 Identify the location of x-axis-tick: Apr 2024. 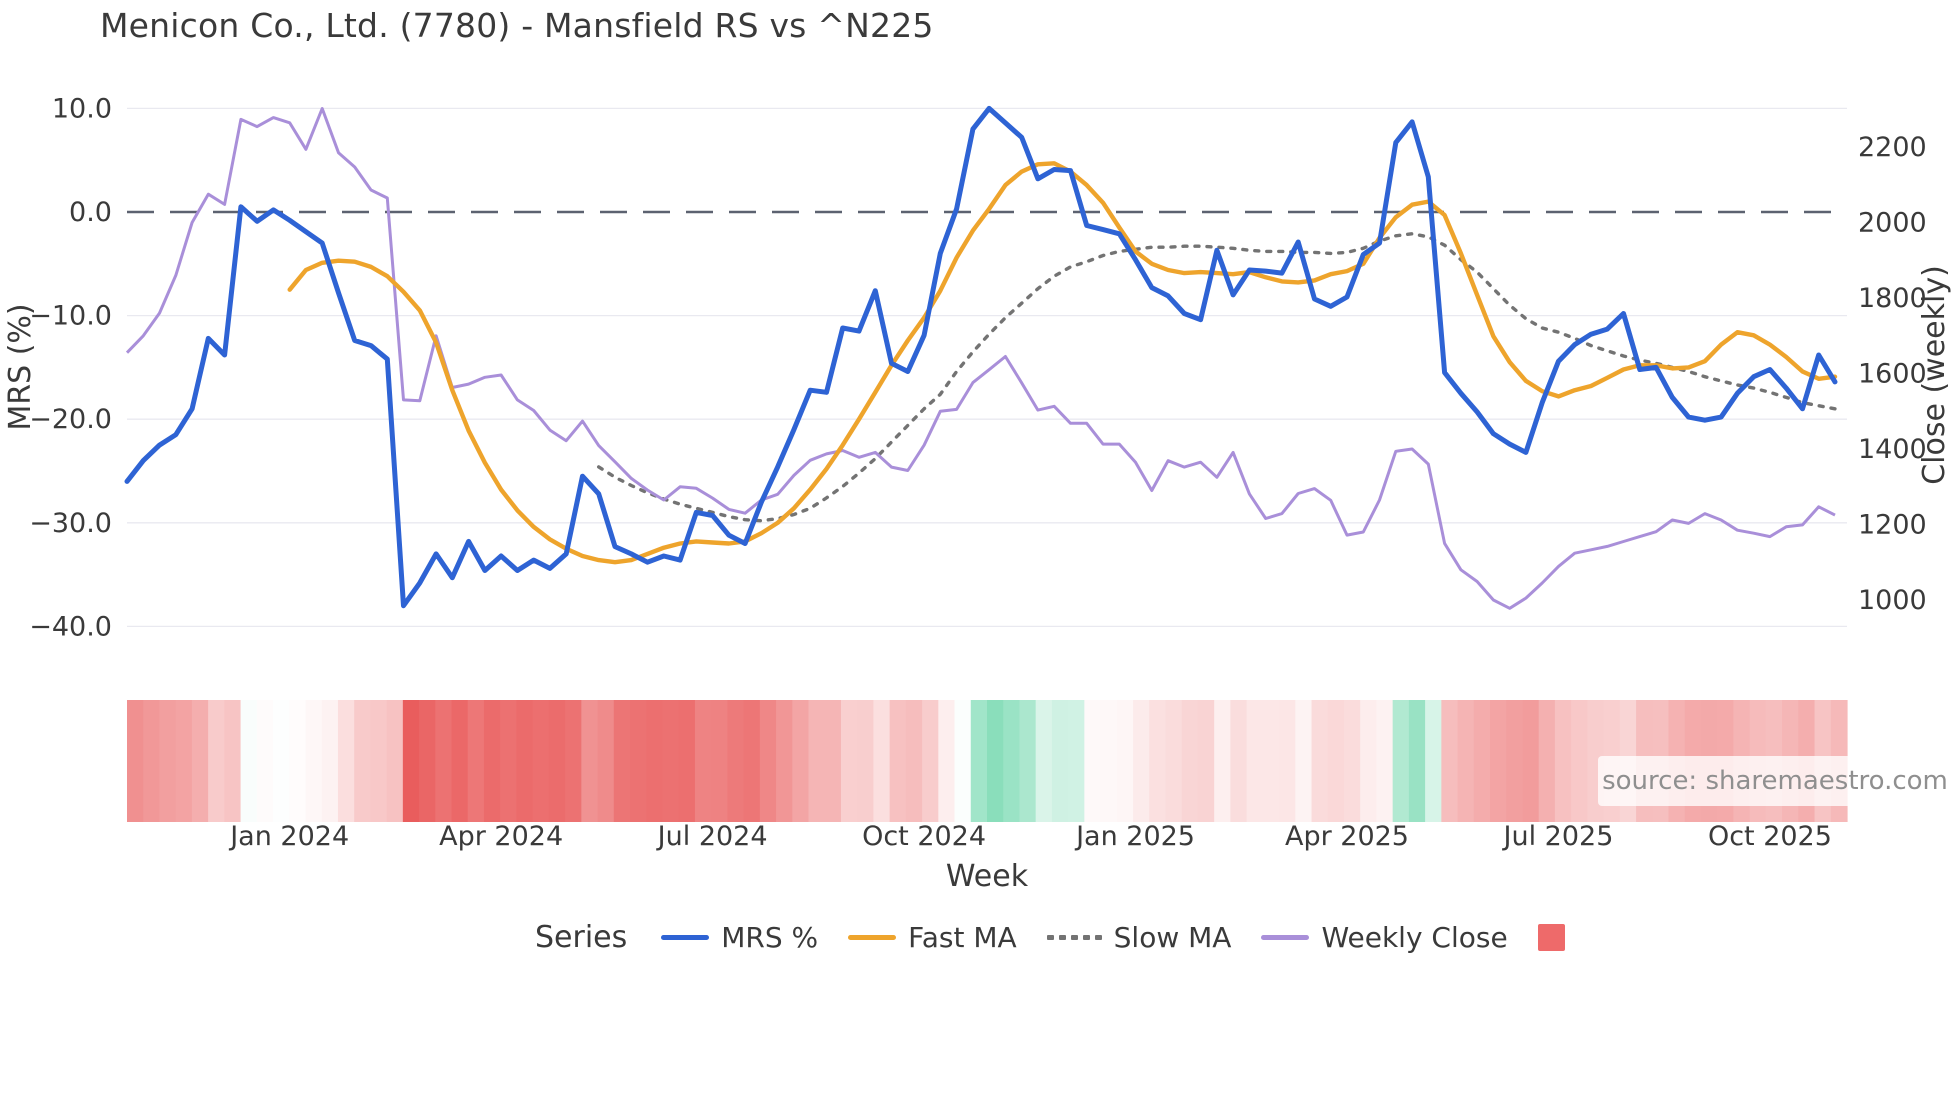
(501, 836).